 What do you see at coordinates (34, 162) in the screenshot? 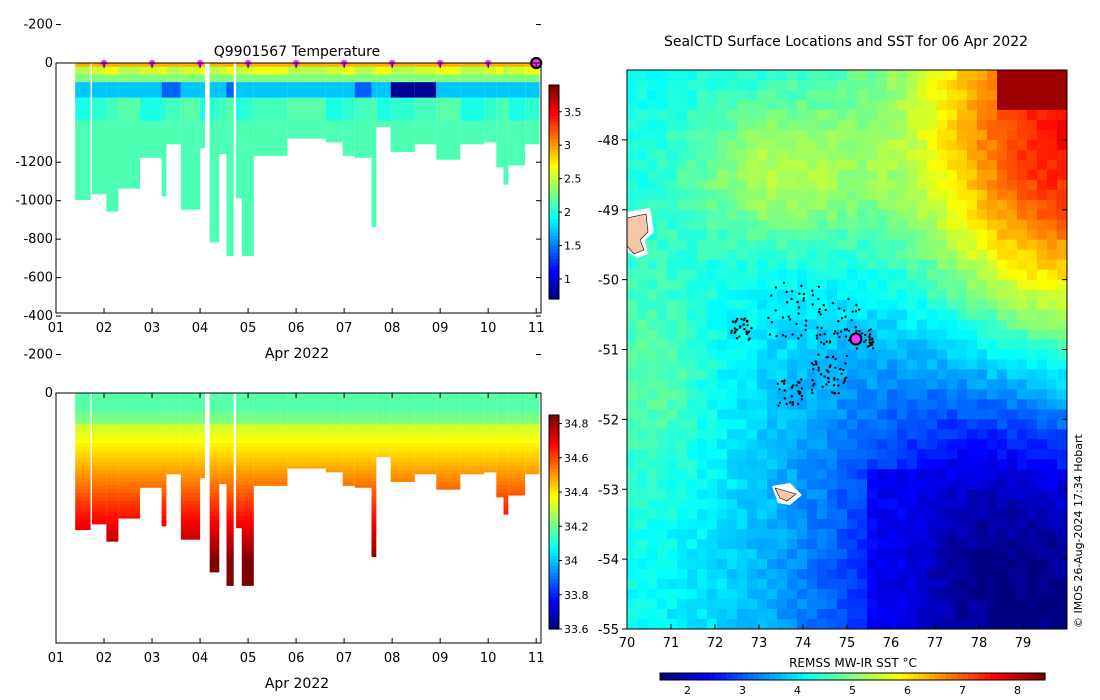
I see `y-tick-label: -1200` at bounding box center [34, 162].